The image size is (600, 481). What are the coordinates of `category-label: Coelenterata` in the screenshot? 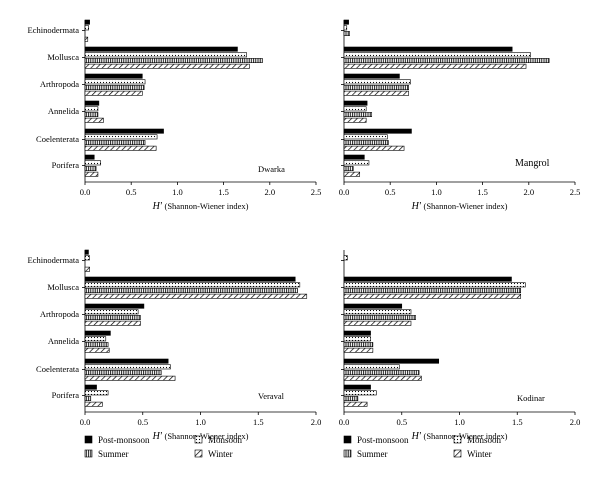 It's located at (57, 139).